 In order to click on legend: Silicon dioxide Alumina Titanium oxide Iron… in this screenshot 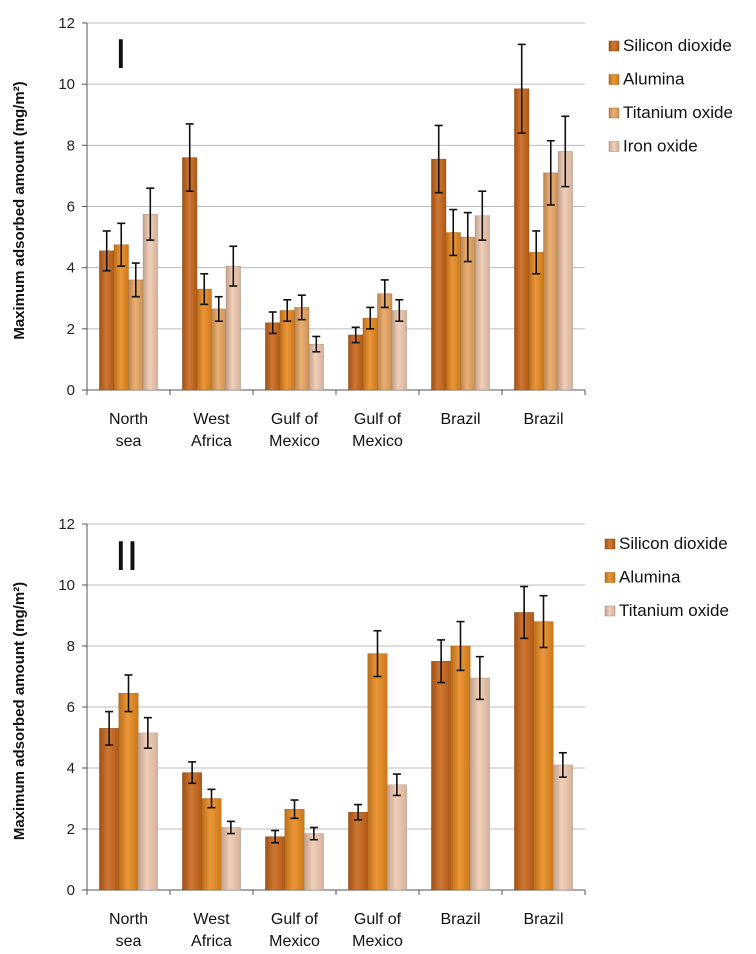, I will do `click(670, 96)`.